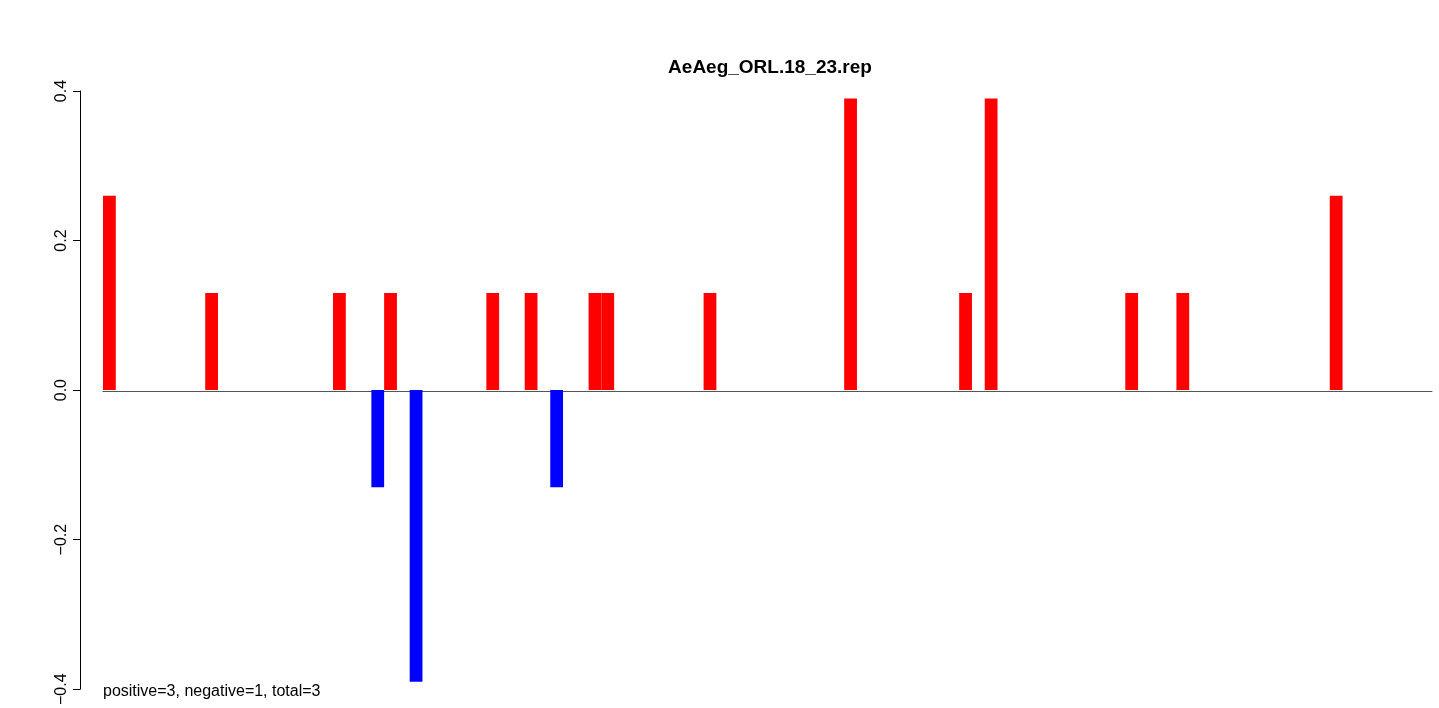 The width and height of the screenshot is (1439, 708). What do you see at coordinates (60, 689) in the screenshot?
I see `y-tick-label: −0.4` at bounding box center [60, 689].